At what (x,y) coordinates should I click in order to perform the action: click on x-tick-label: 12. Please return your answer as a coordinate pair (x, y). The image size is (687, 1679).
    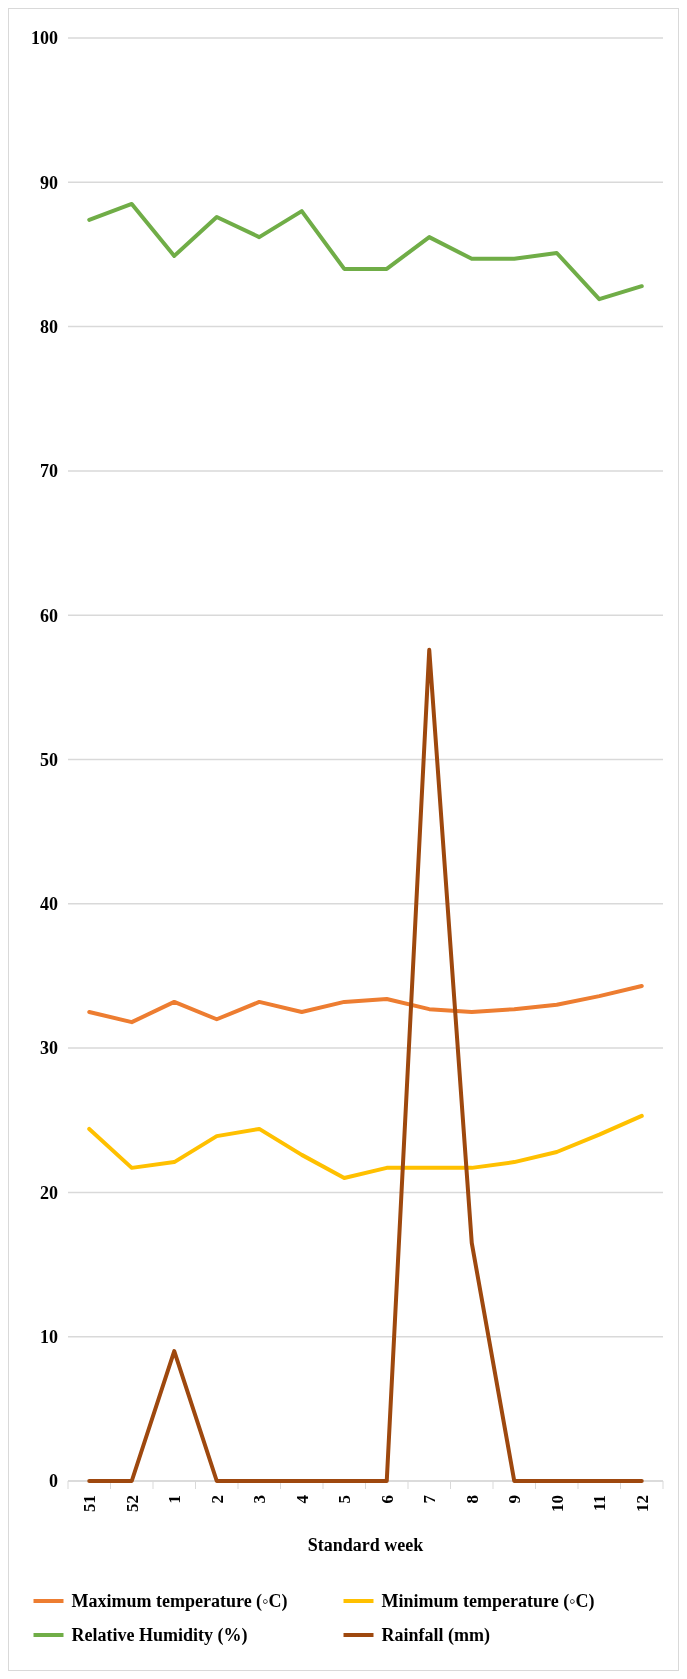
    Looking at the image, I should click on (642, 1503).